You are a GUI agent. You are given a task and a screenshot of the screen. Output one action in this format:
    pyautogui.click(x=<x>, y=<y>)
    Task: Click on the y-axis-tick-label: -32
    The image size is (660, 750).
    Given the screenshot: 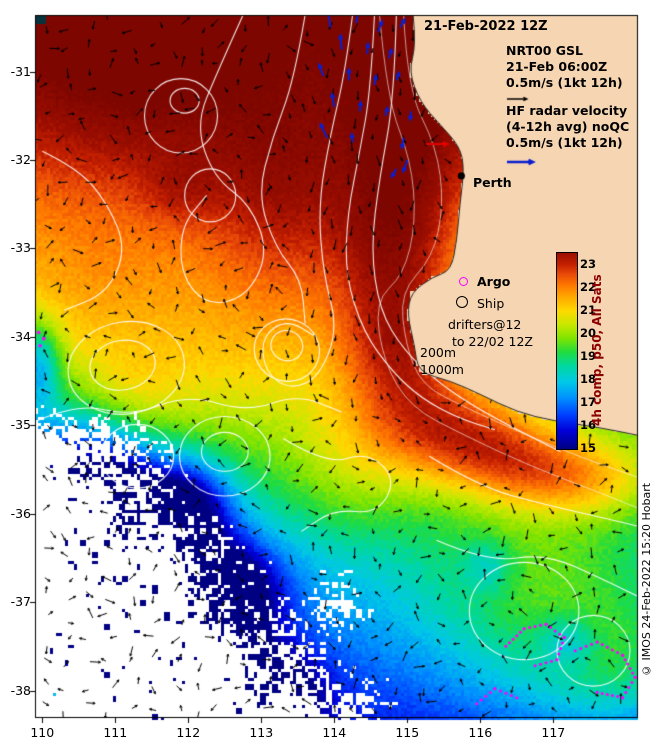 What is the action you would take?
    pyautogui.click(x=20, y=160)
    